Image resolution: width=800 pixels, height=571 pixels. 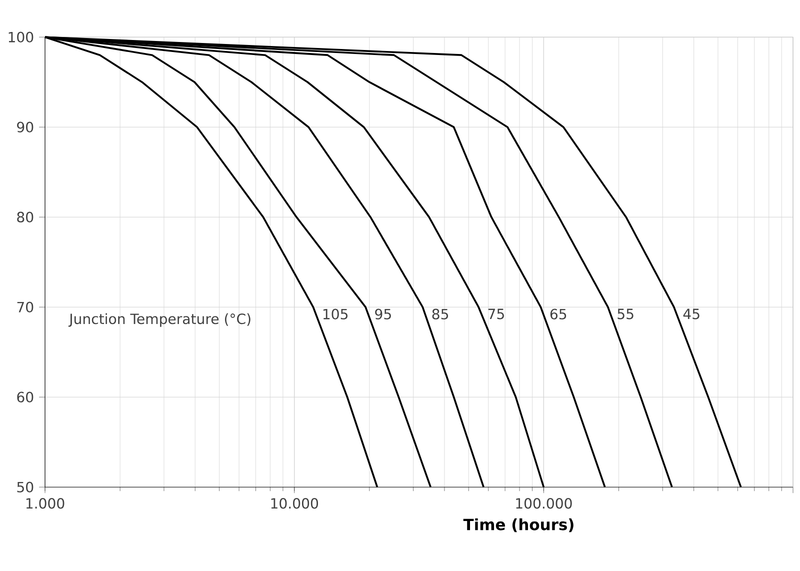 What do you see at coordinates (25, 487) in the screenshot?
I see `y-tick-label: 50` at bounding box center [25, 487].